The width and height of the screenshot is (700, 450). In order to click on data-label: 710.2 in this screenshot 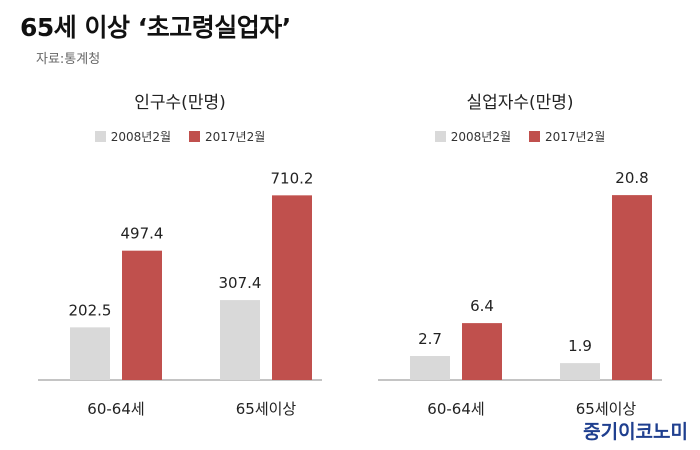, I will do `click(292, 178)`.